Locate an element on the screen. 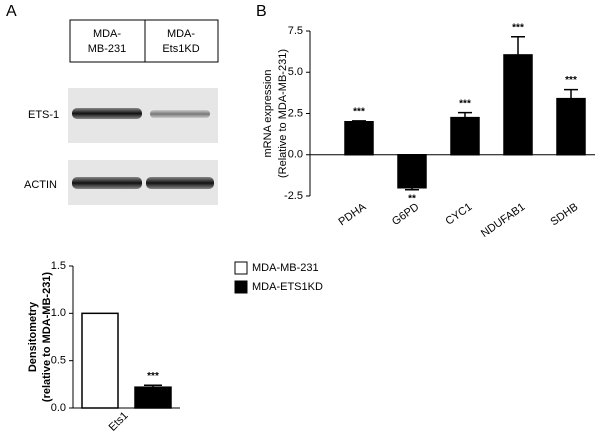 This screenshot has width=600, height=446. column-label: Ets1KD is located at coordinates (180, 49).